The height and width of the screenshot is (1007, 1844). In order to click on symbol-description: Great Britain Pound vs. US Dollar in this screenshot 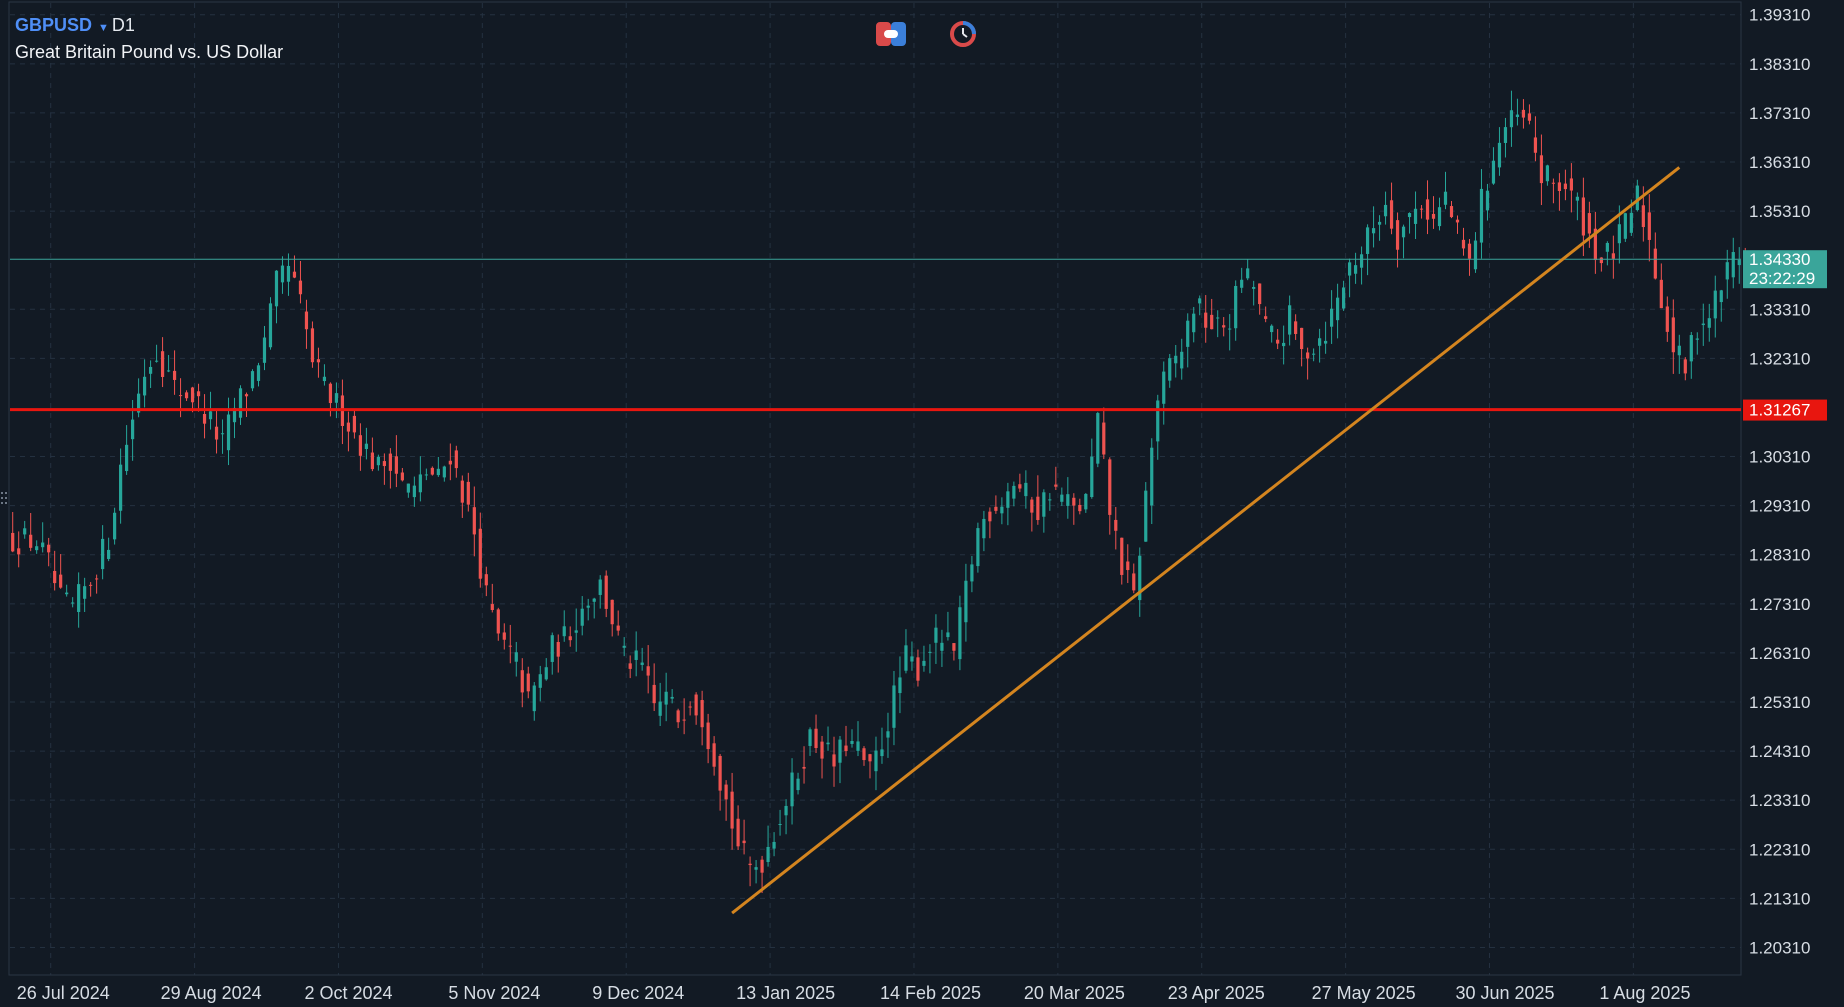, I will do `click(149, 52)`.